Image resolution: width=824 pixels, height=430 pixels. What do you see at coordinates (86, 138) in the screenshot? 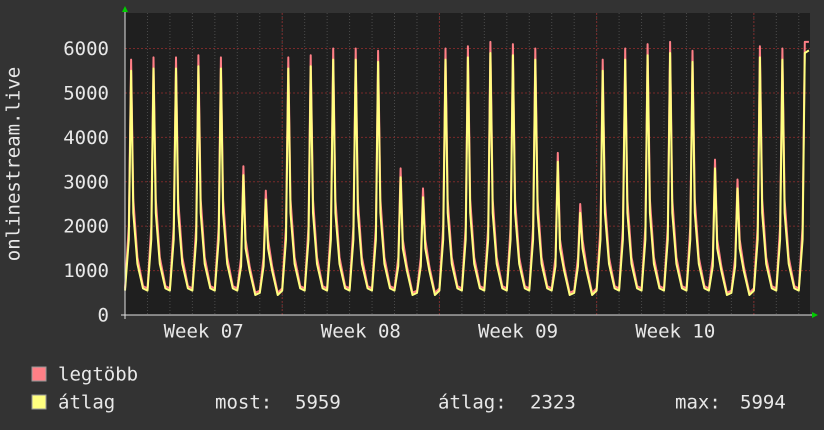
I see `y-tick-label: 4000` at bounding box center [86, 138].